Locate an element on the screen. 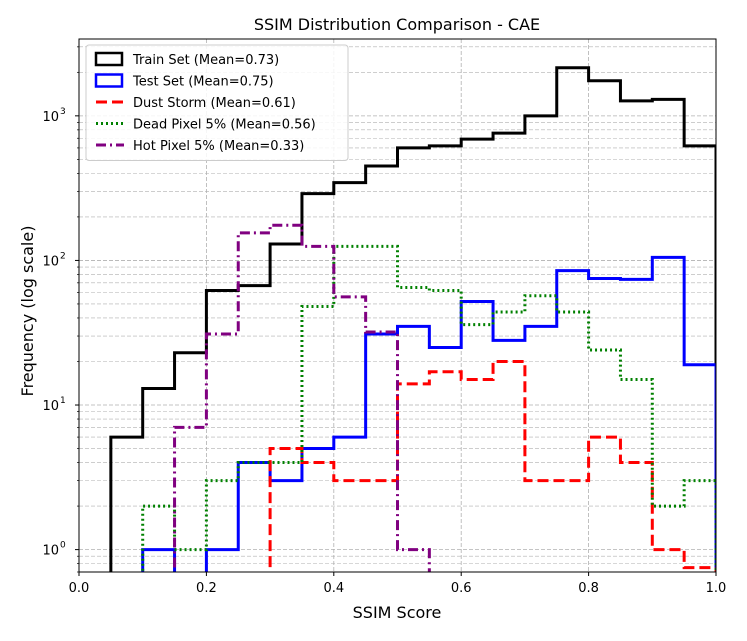 The height and width of the screenshot is (641, 747). legend-label: Dust Storm (Mean=0.61) is located at coordinates (214, 103).